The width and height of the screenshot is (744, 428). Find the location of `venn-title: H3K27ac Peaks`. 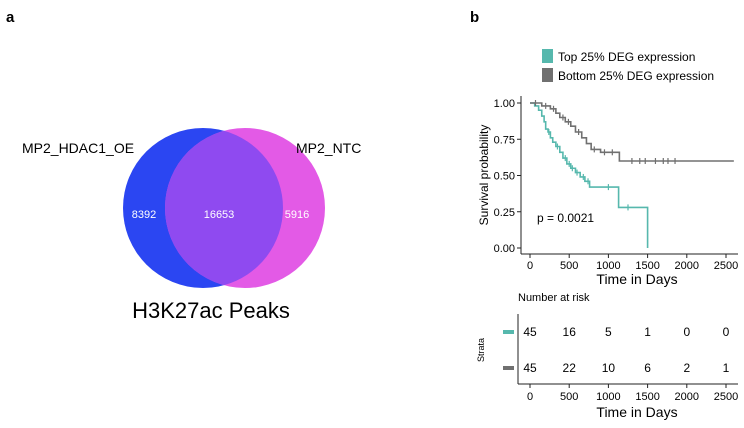

venn-title: H3K27ac Peaks is located at coordinates (211, 310).